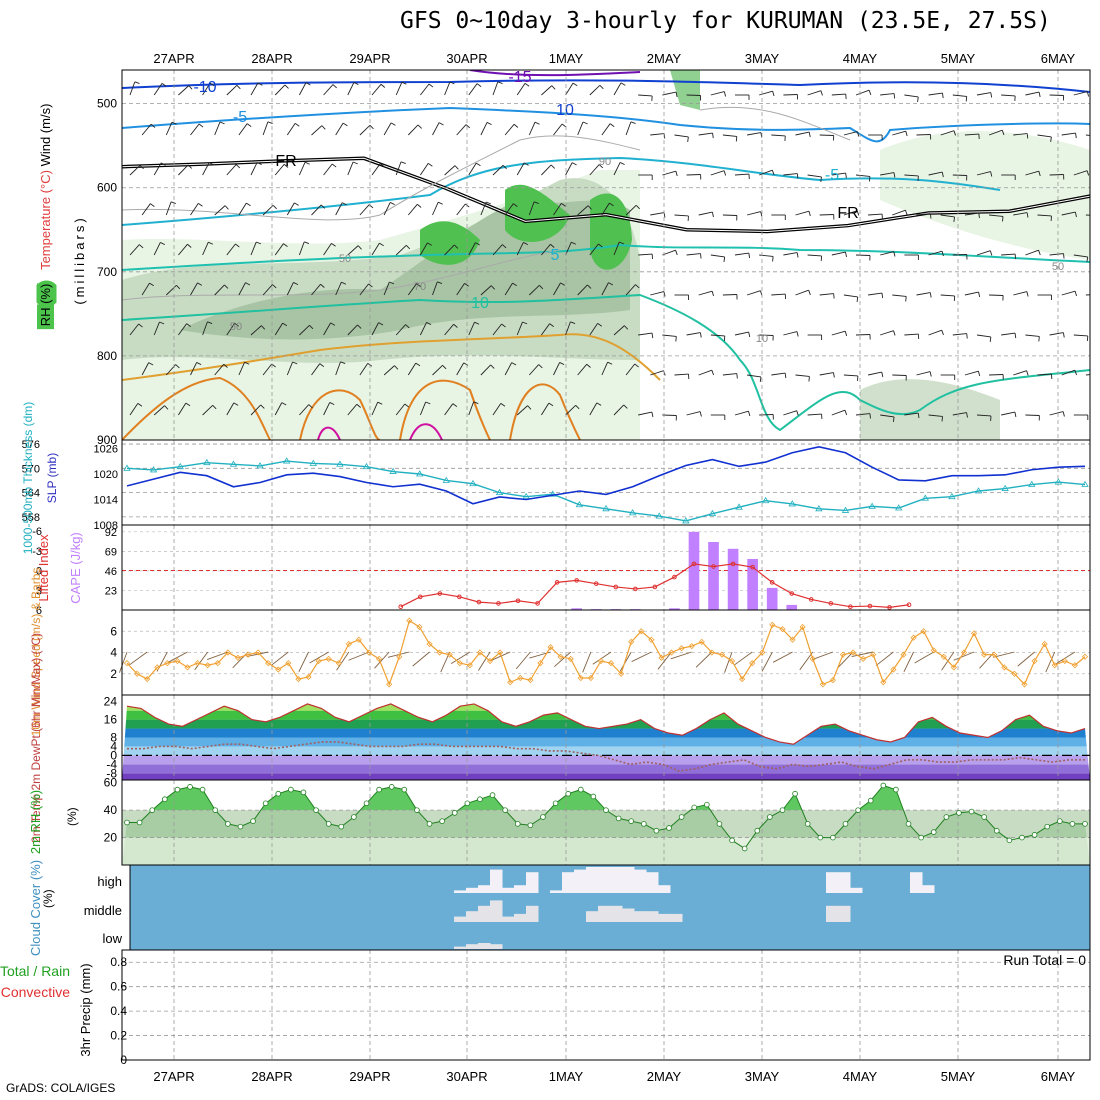  What do you see at coordinates (271, 1076) in the screenshot?
I see `date-tick-bottom: 28APR` at bounding box center [271, 1076].